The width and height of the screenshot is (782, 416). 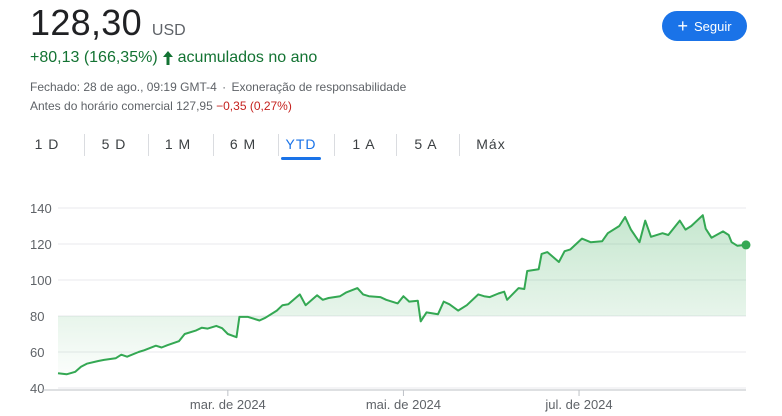 What do you see at coordinates (682, 26) in the screenshot?
I see `plus-icon: +` at bounding box center [682, 26].